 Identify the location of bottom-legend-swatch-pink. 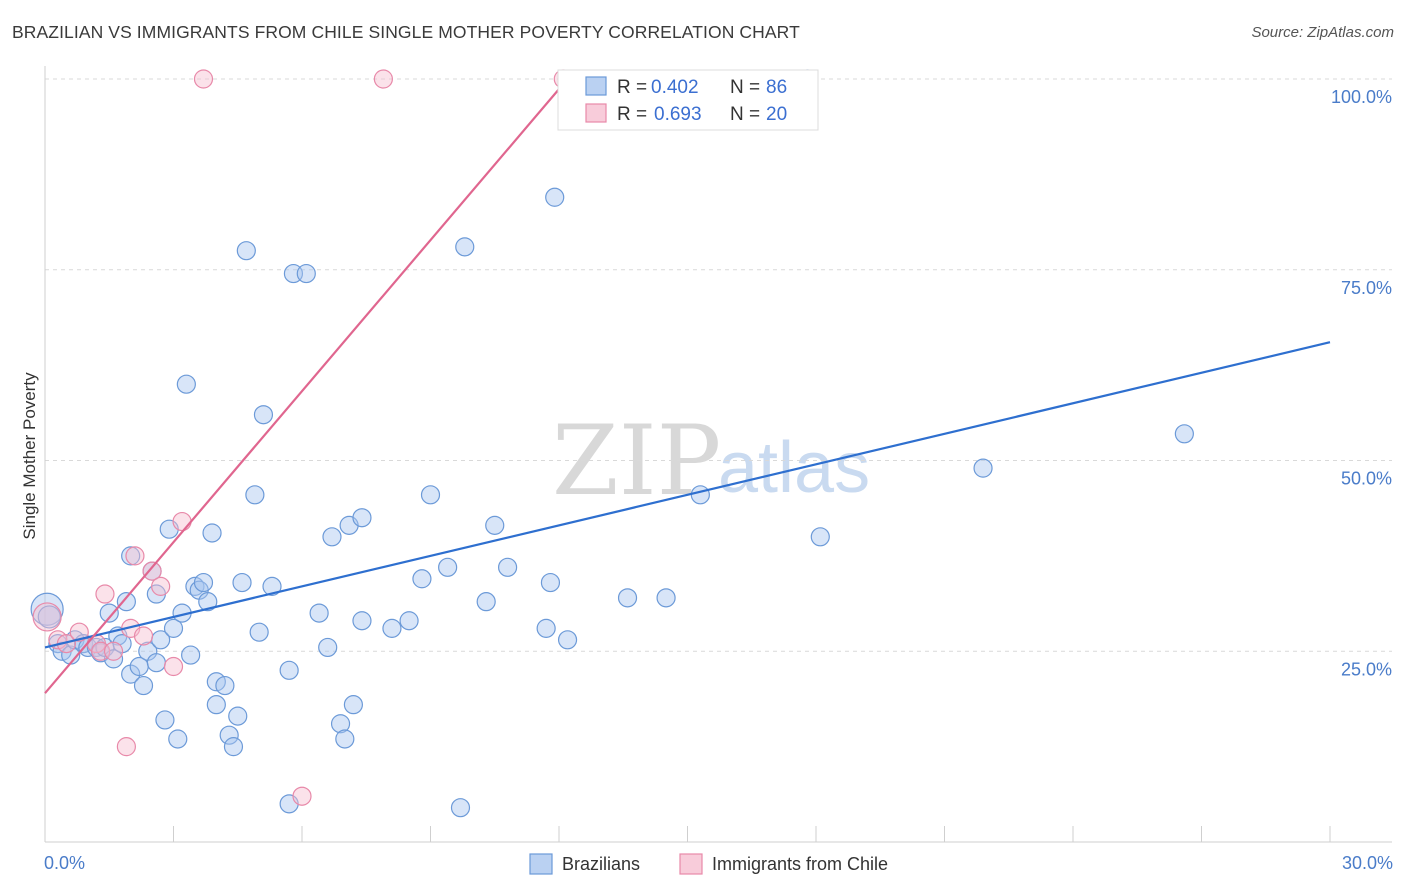
(691, 864).